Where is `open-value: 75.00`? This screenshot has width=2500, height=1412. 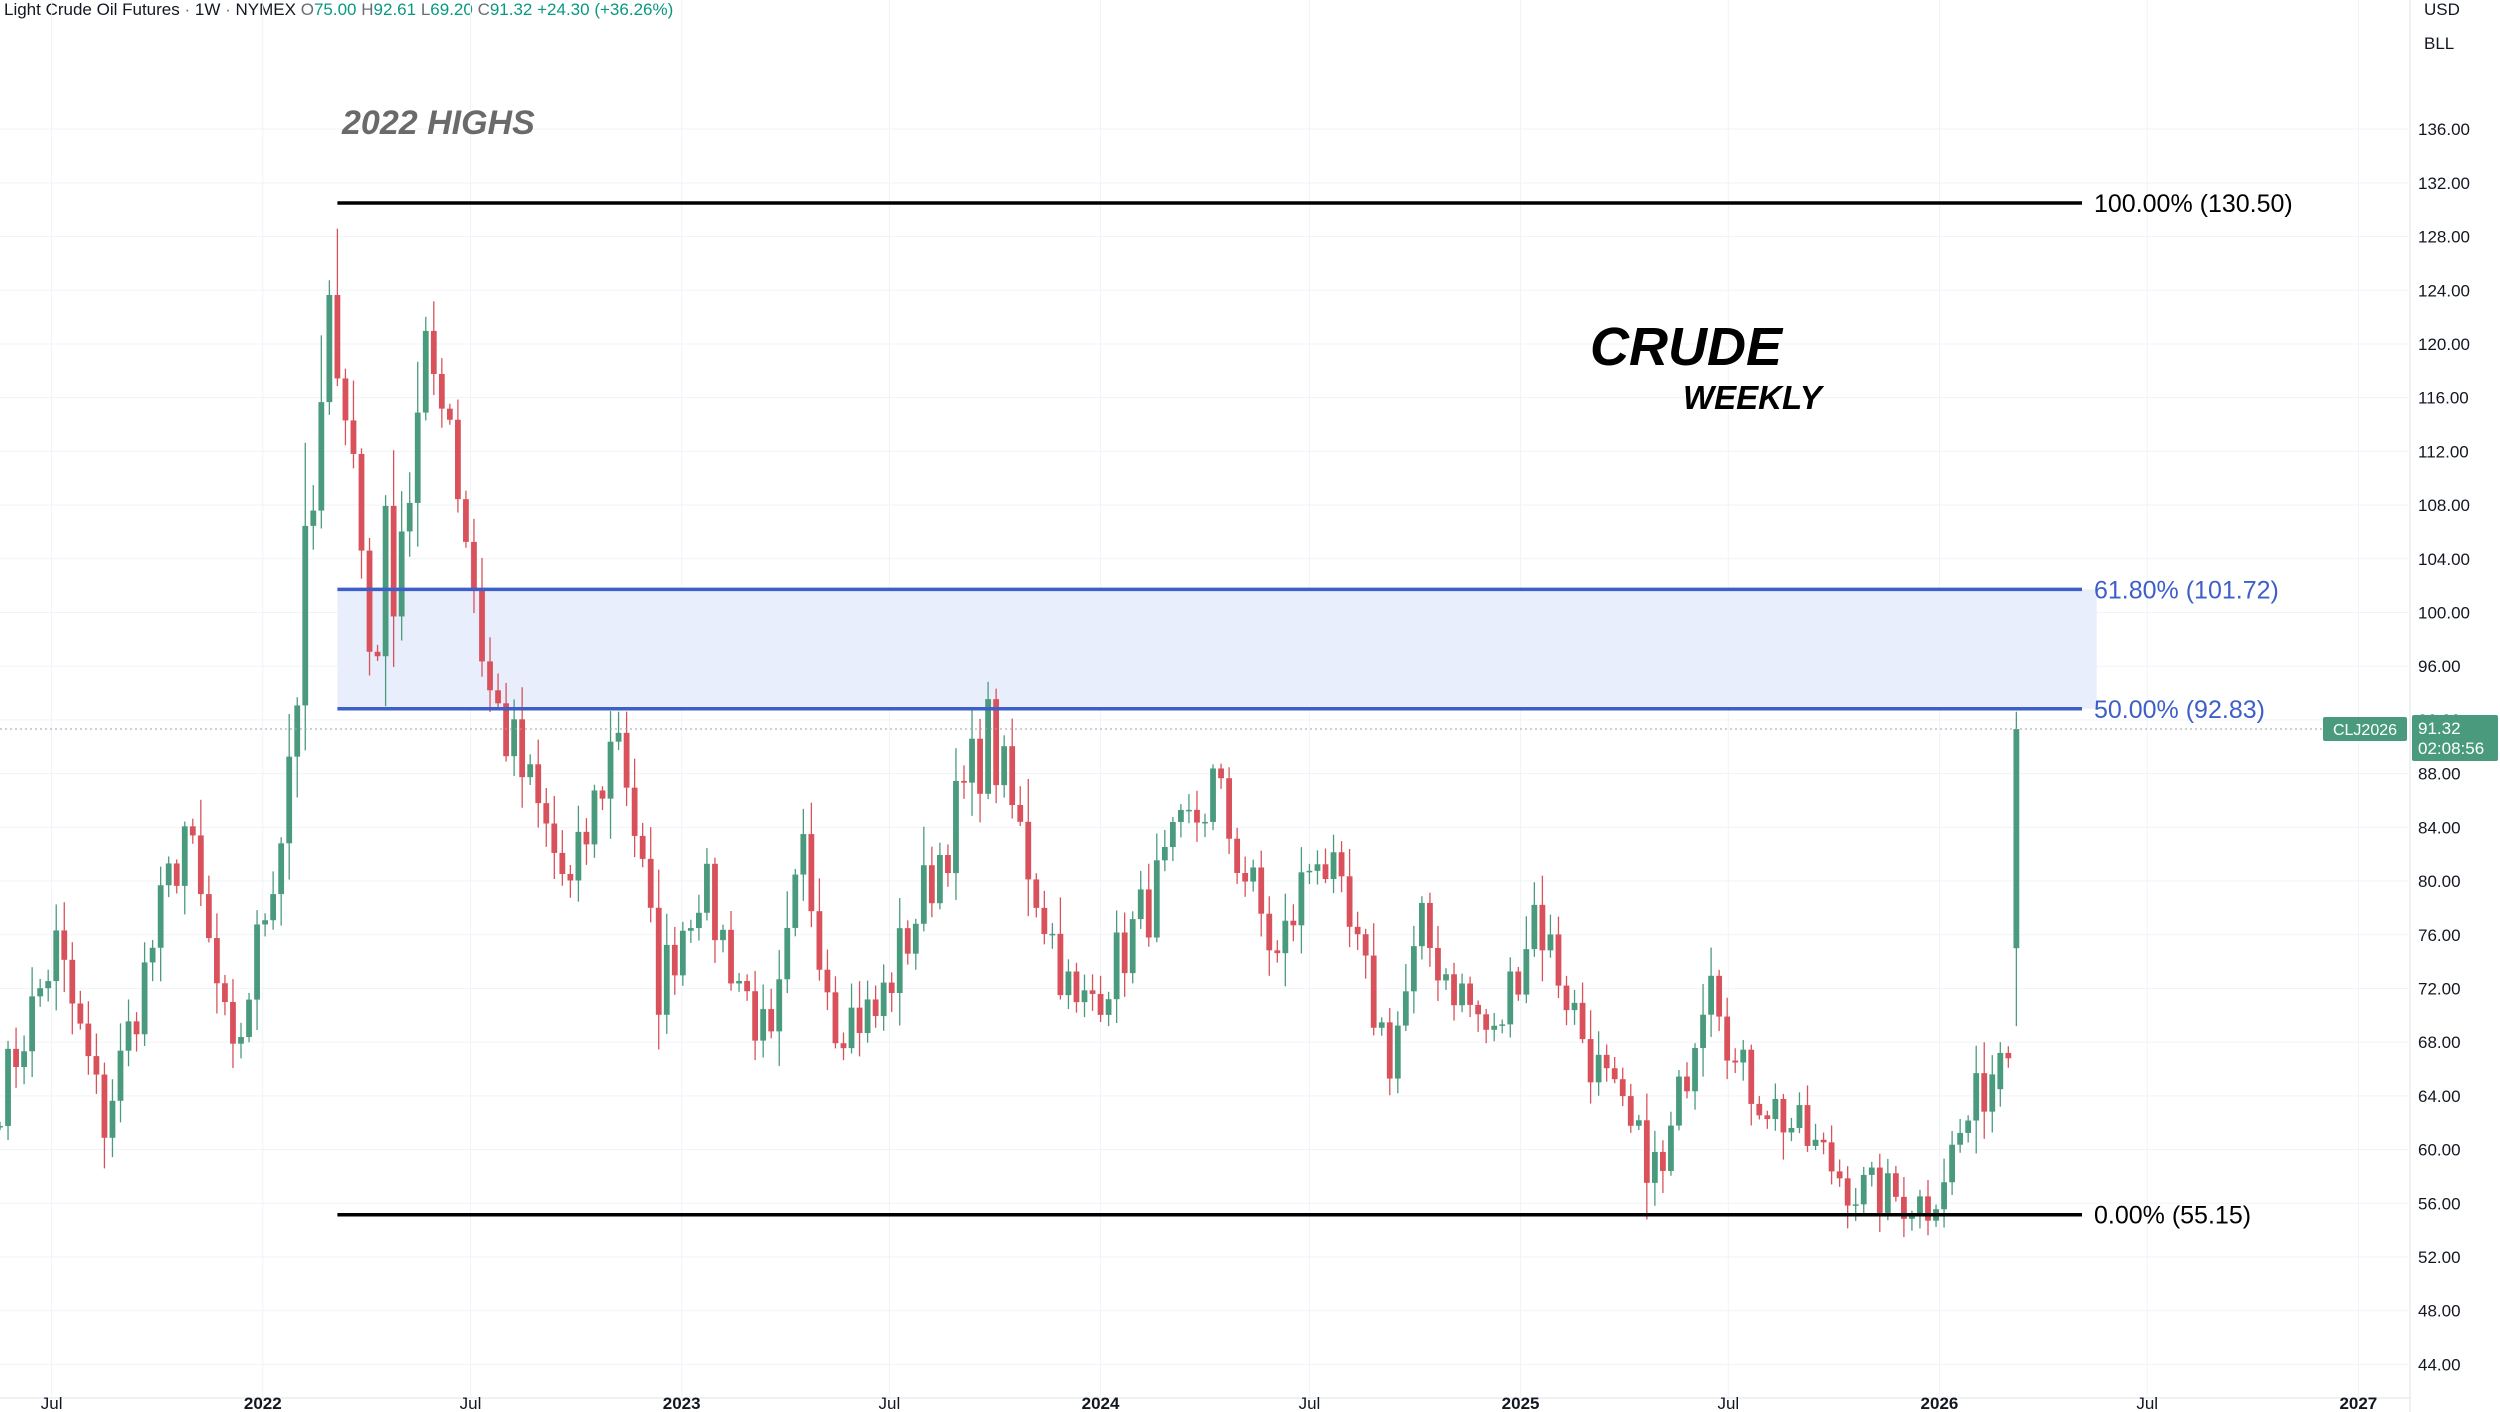
open-value: 75.00 is located at coordinates (335, 9).